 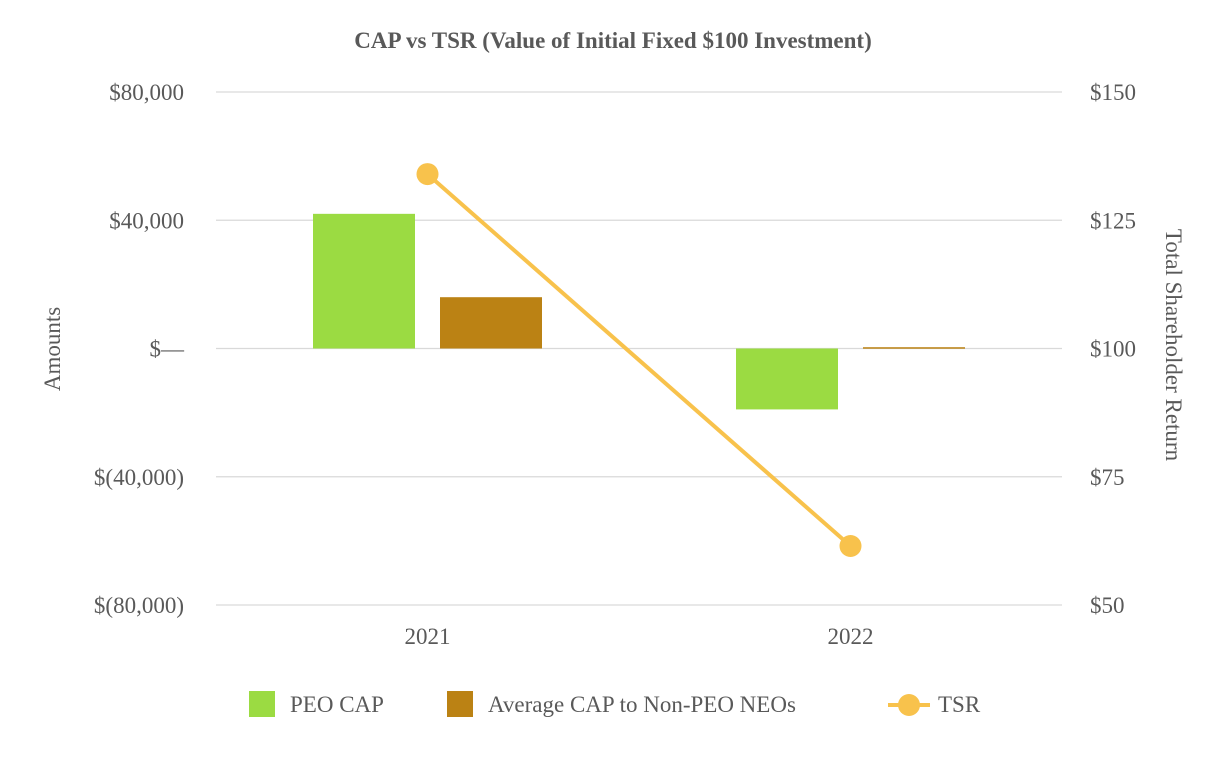 What do you see at coordinates (139, 349) in the screenshot?
I see `left-axis-ticks: $80,000 $40,000 $— $(40,000) $(80,000)` at bounding box center [139, 349].